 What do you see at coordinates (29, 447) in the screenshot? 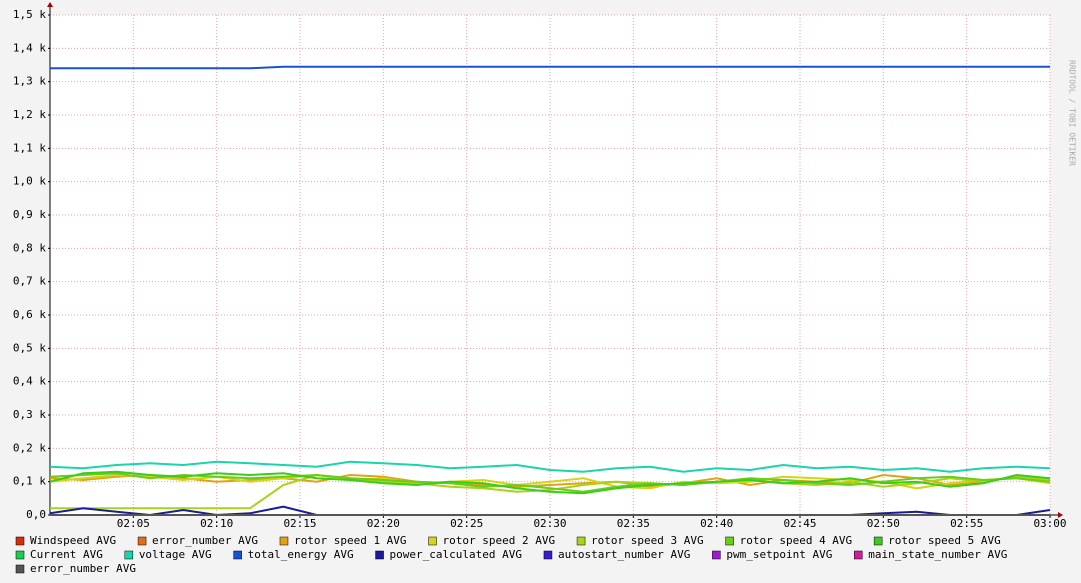
I see `y-tick-label: 0,2 k` at bounding box center [29, 447].